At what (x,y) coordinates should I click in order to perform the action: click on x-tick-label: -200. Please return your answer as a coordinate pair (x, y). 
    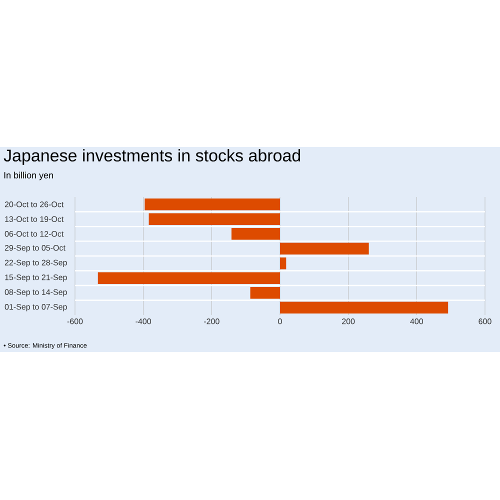
    Looking at the image, I should click on (212, 321).